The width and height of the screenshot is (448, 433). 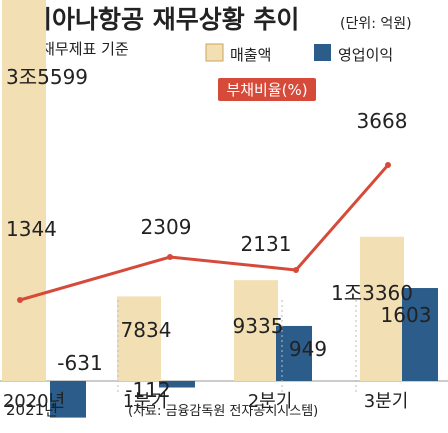 I want to click on revenue-value-label: 9335, so click(x=258, y=326).